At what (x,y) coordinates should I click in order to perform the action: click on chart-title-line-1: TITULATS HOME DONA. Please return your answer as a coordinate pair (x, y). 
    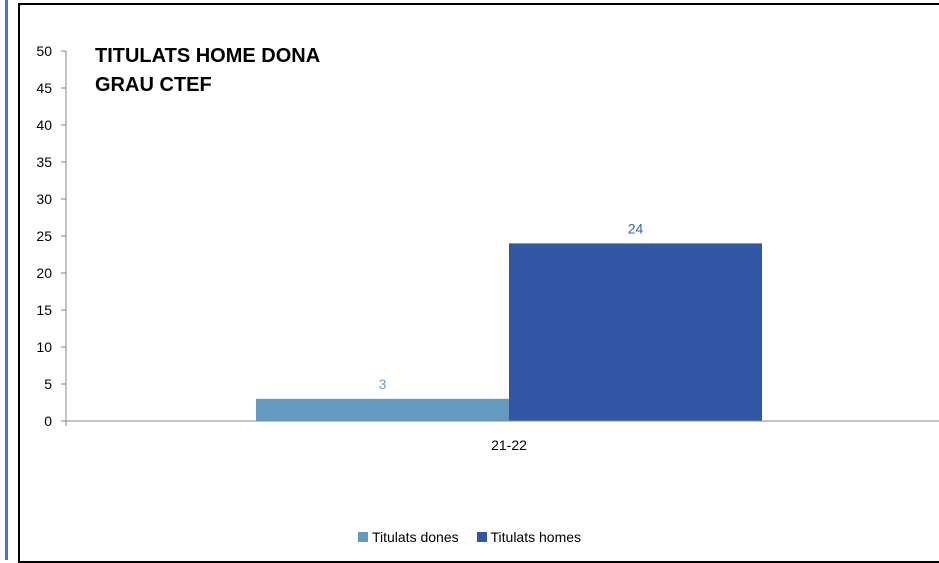
    Looking at the image, I should click on (208, 56).